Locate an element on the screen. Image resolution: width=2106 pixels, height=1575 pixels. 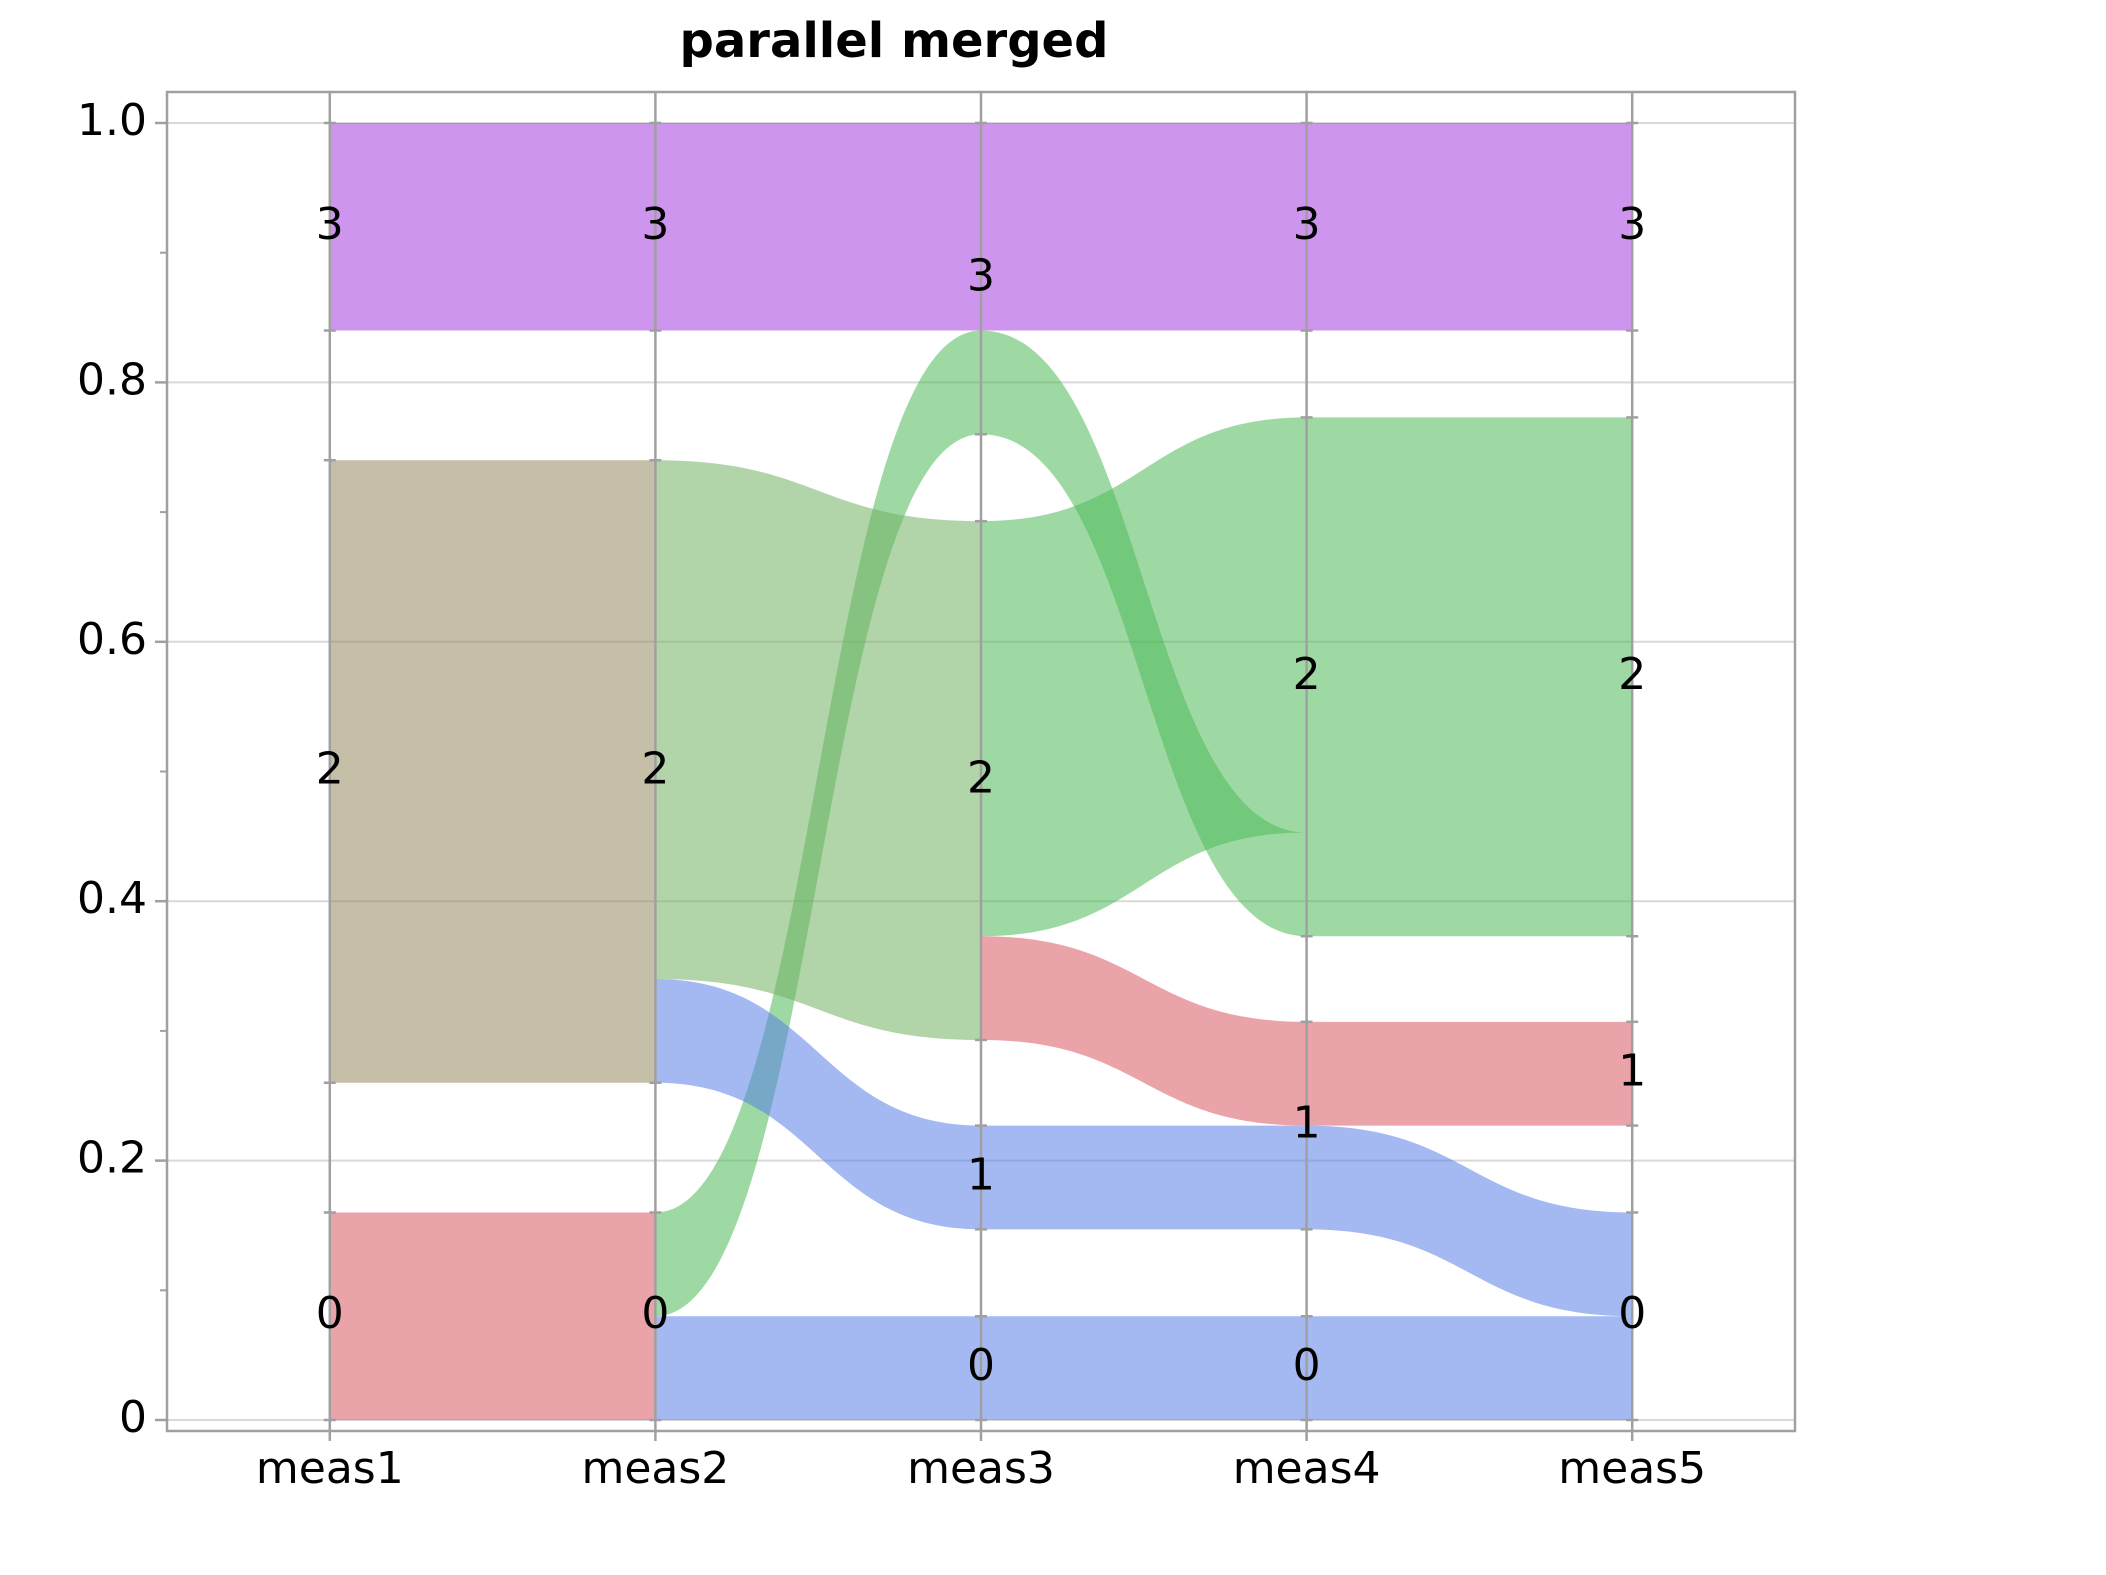
x-tick-label: meas2 is located at coordinates (655, 1468).